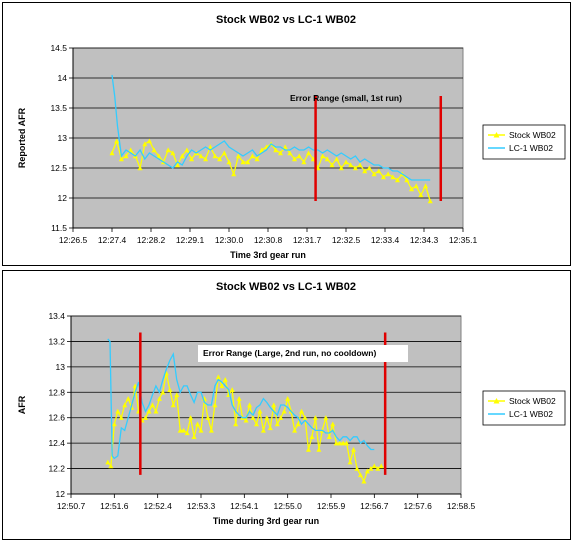 This screenshot has width=575, height=543. Describe the element at coordinates (58, 48) in the screenshot. I see `y-tick-label: 14.5` at that location.